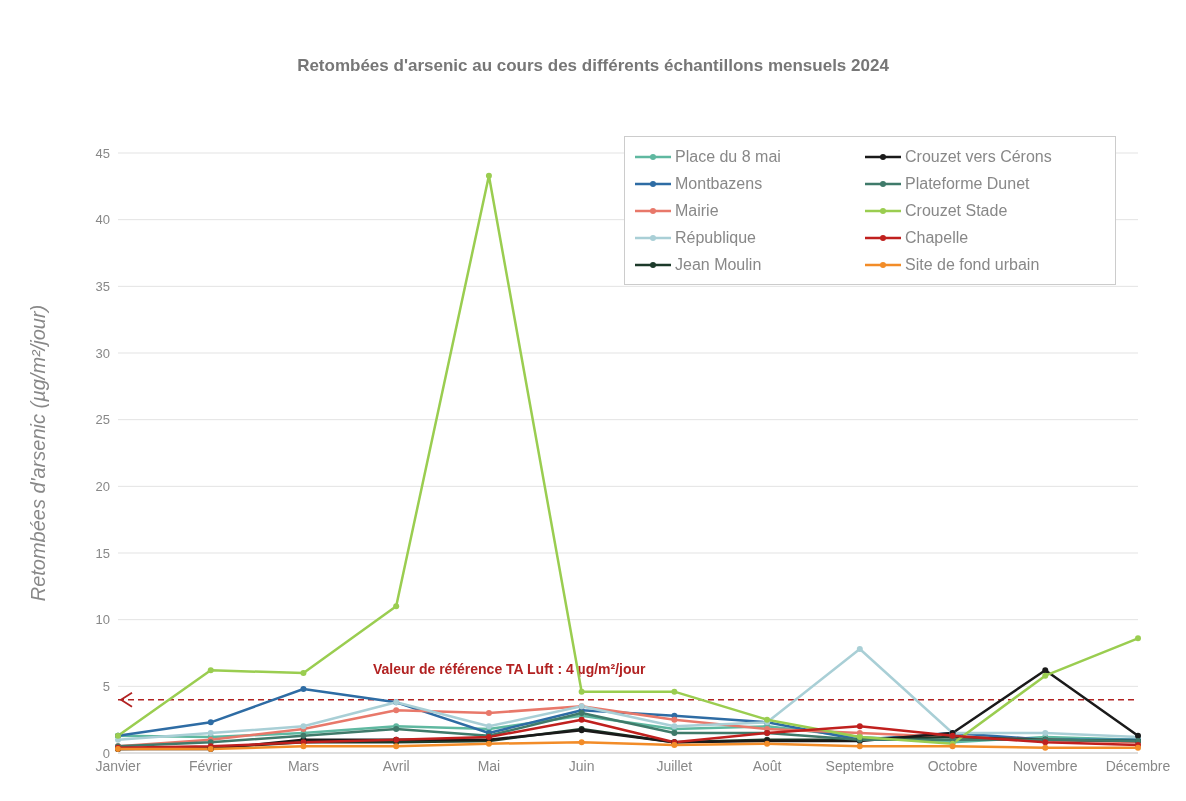  Describe the element at coordinates (715, 237) in the screenshot. I see `legend-label: République` at that location.